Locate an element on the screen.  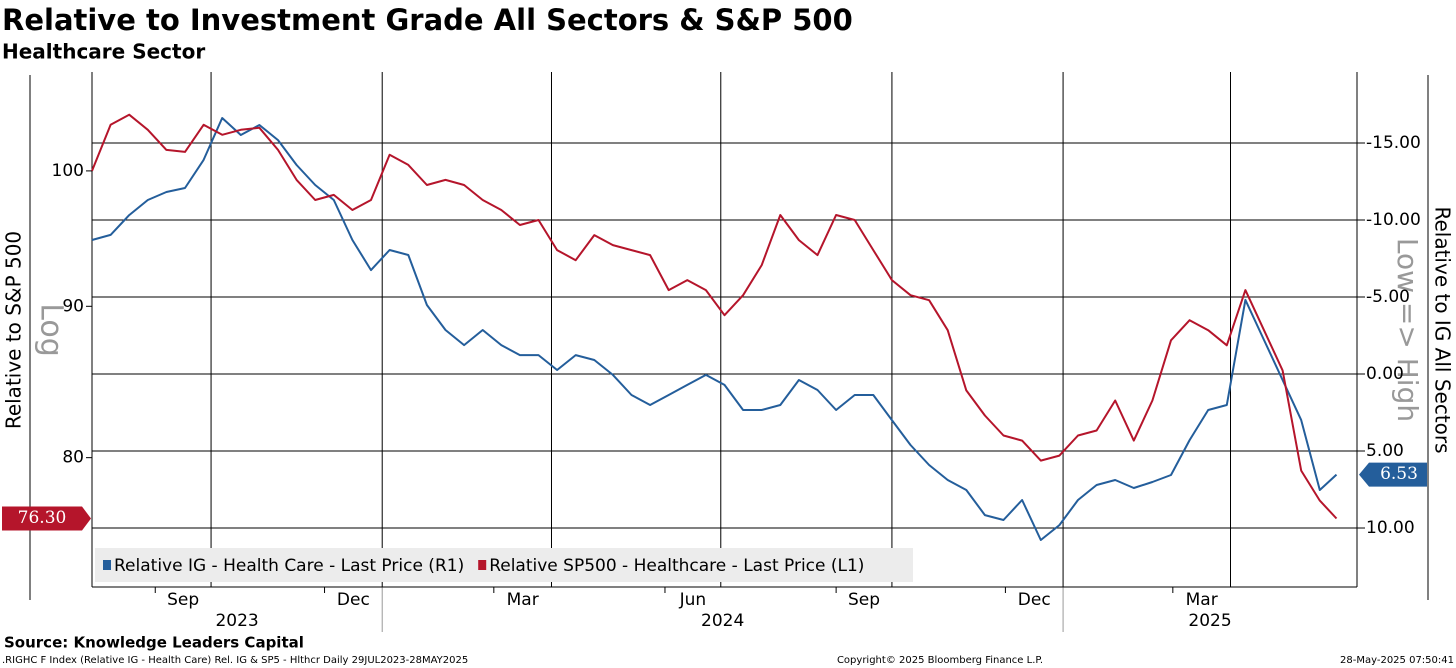
last-value-tag: 6.53 is located at coordinates (1393, 474).